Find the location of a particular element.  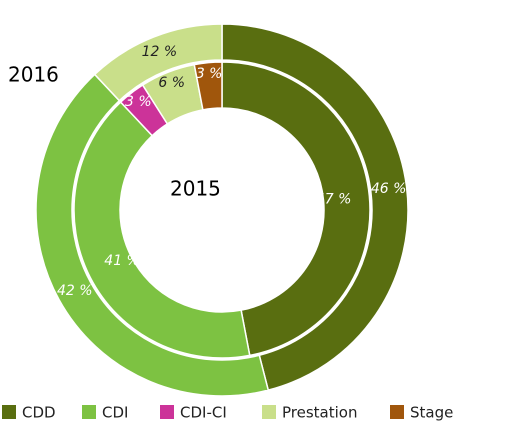

data-label: 41 % is located at coordinates (122, 261).